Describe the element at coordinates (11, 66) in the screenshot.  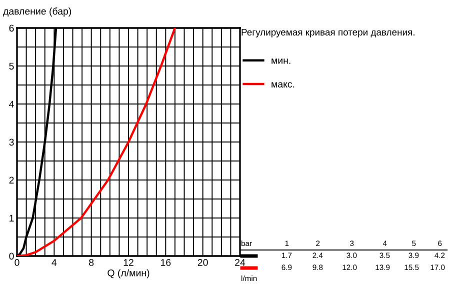
I see `y-tick-label: 5` at that location.